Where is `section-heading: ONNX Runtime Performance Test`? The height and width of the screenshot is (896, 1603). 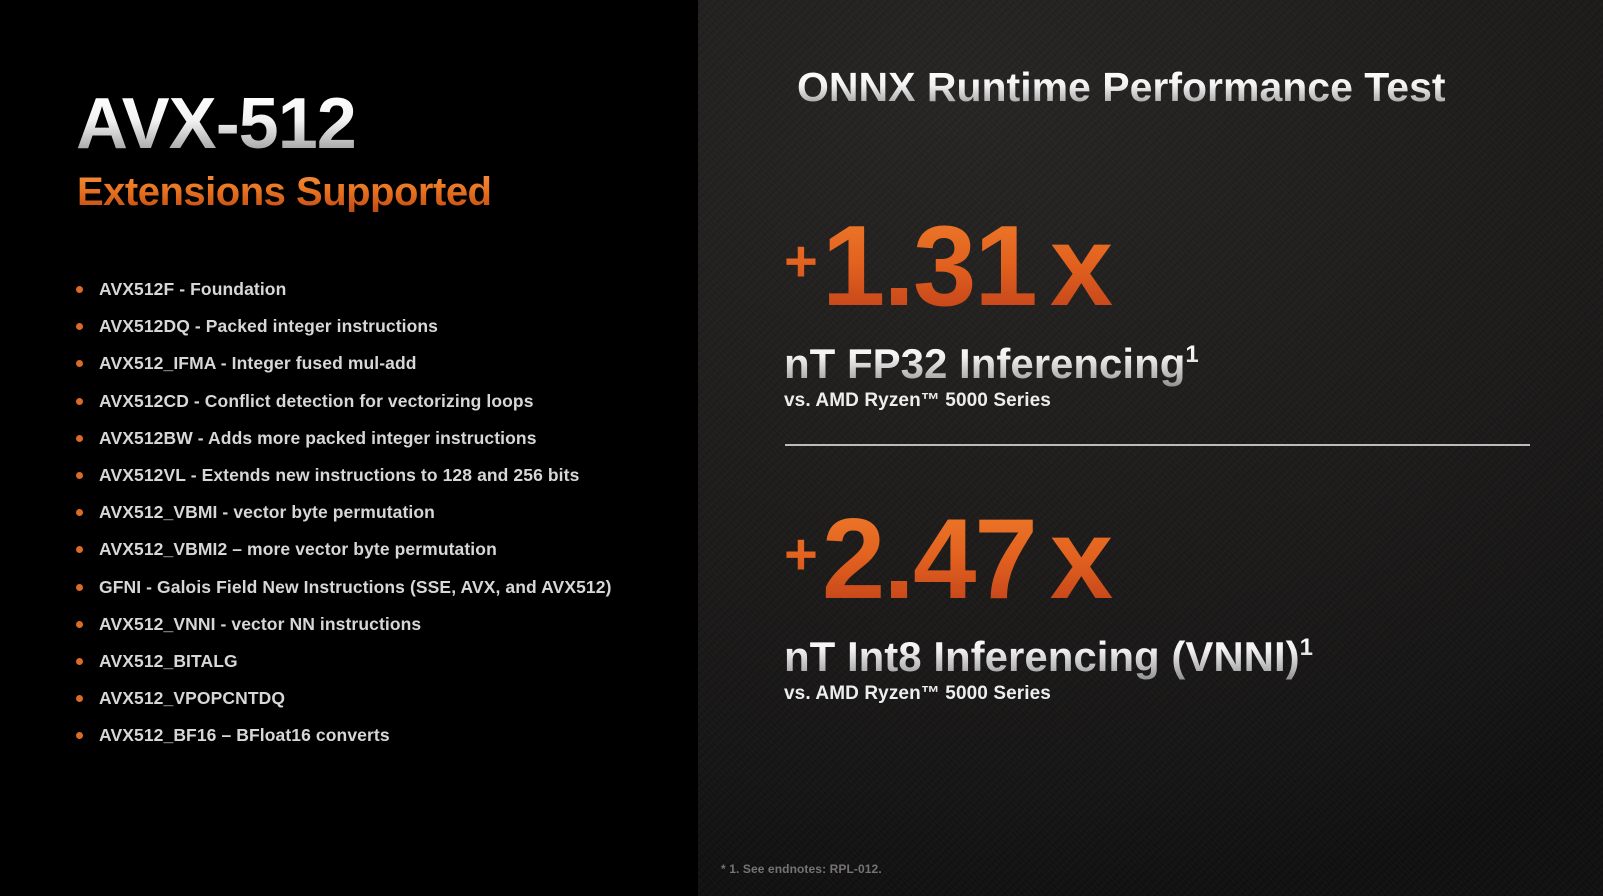
section-heading: ONNX Runtime Performance Test is located at coordinates (1121, 87).